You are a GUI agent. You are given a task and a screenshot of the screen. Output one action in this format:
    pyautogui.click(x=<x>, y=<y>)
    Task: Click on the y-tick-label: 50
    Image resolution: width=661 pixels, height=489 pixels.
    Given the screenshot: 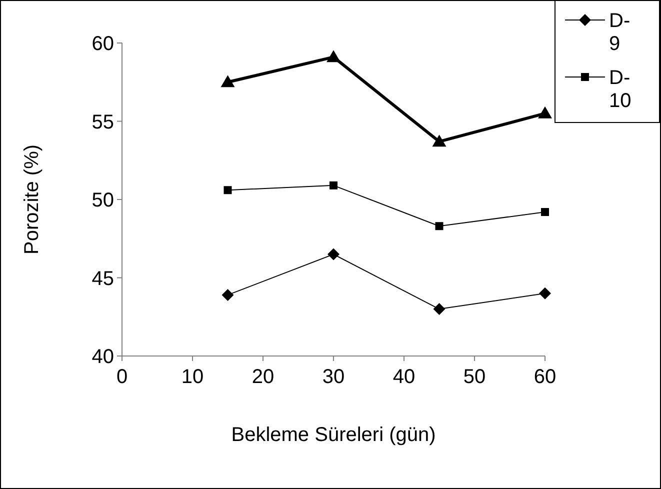 What is the action you would take?
    pyautogui.click(x=103, y=201)
    